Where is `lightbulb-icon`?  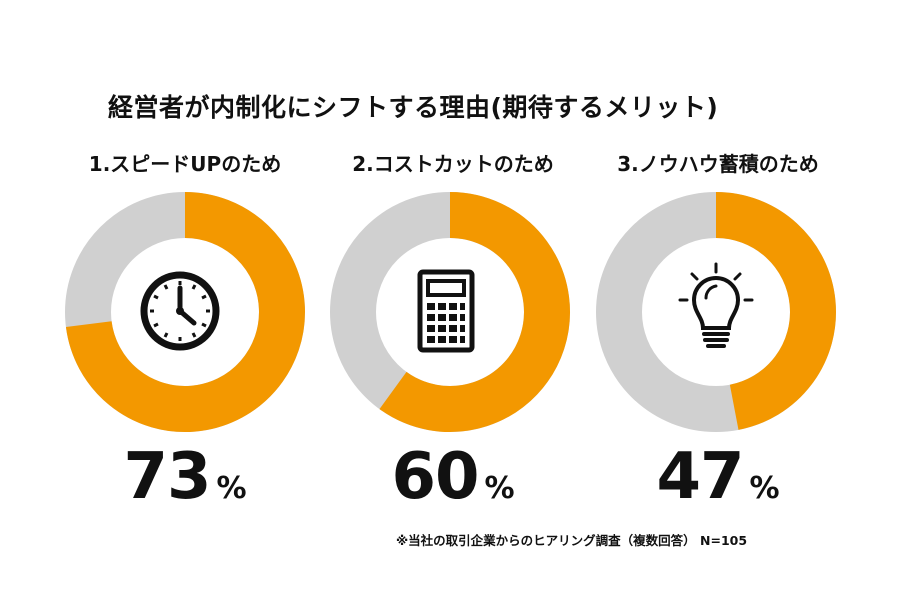
lightbulb-icon is located at coordinates (716, 305).